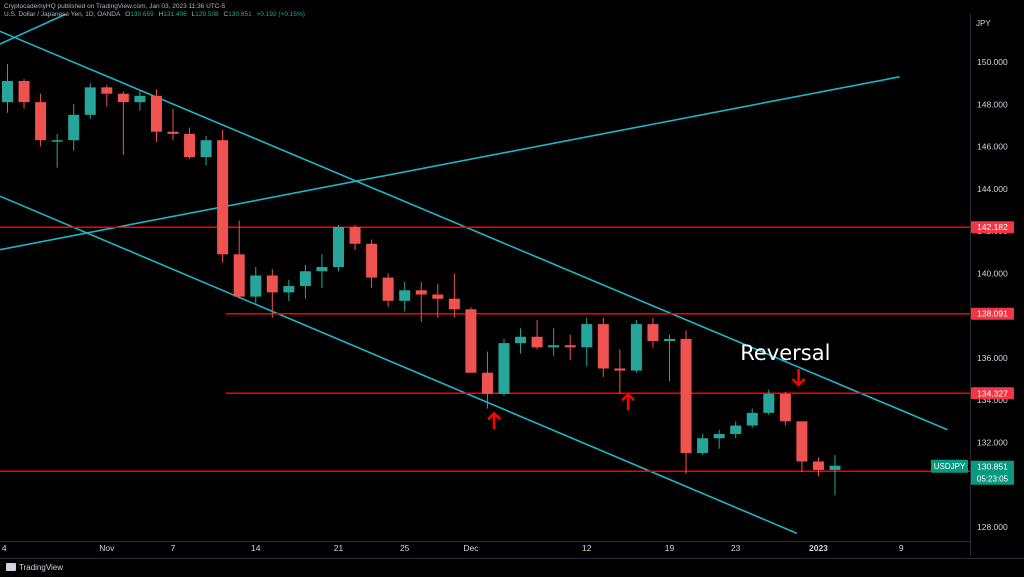  I want to click on y-tick-label: 148.000, so click(992, 104).